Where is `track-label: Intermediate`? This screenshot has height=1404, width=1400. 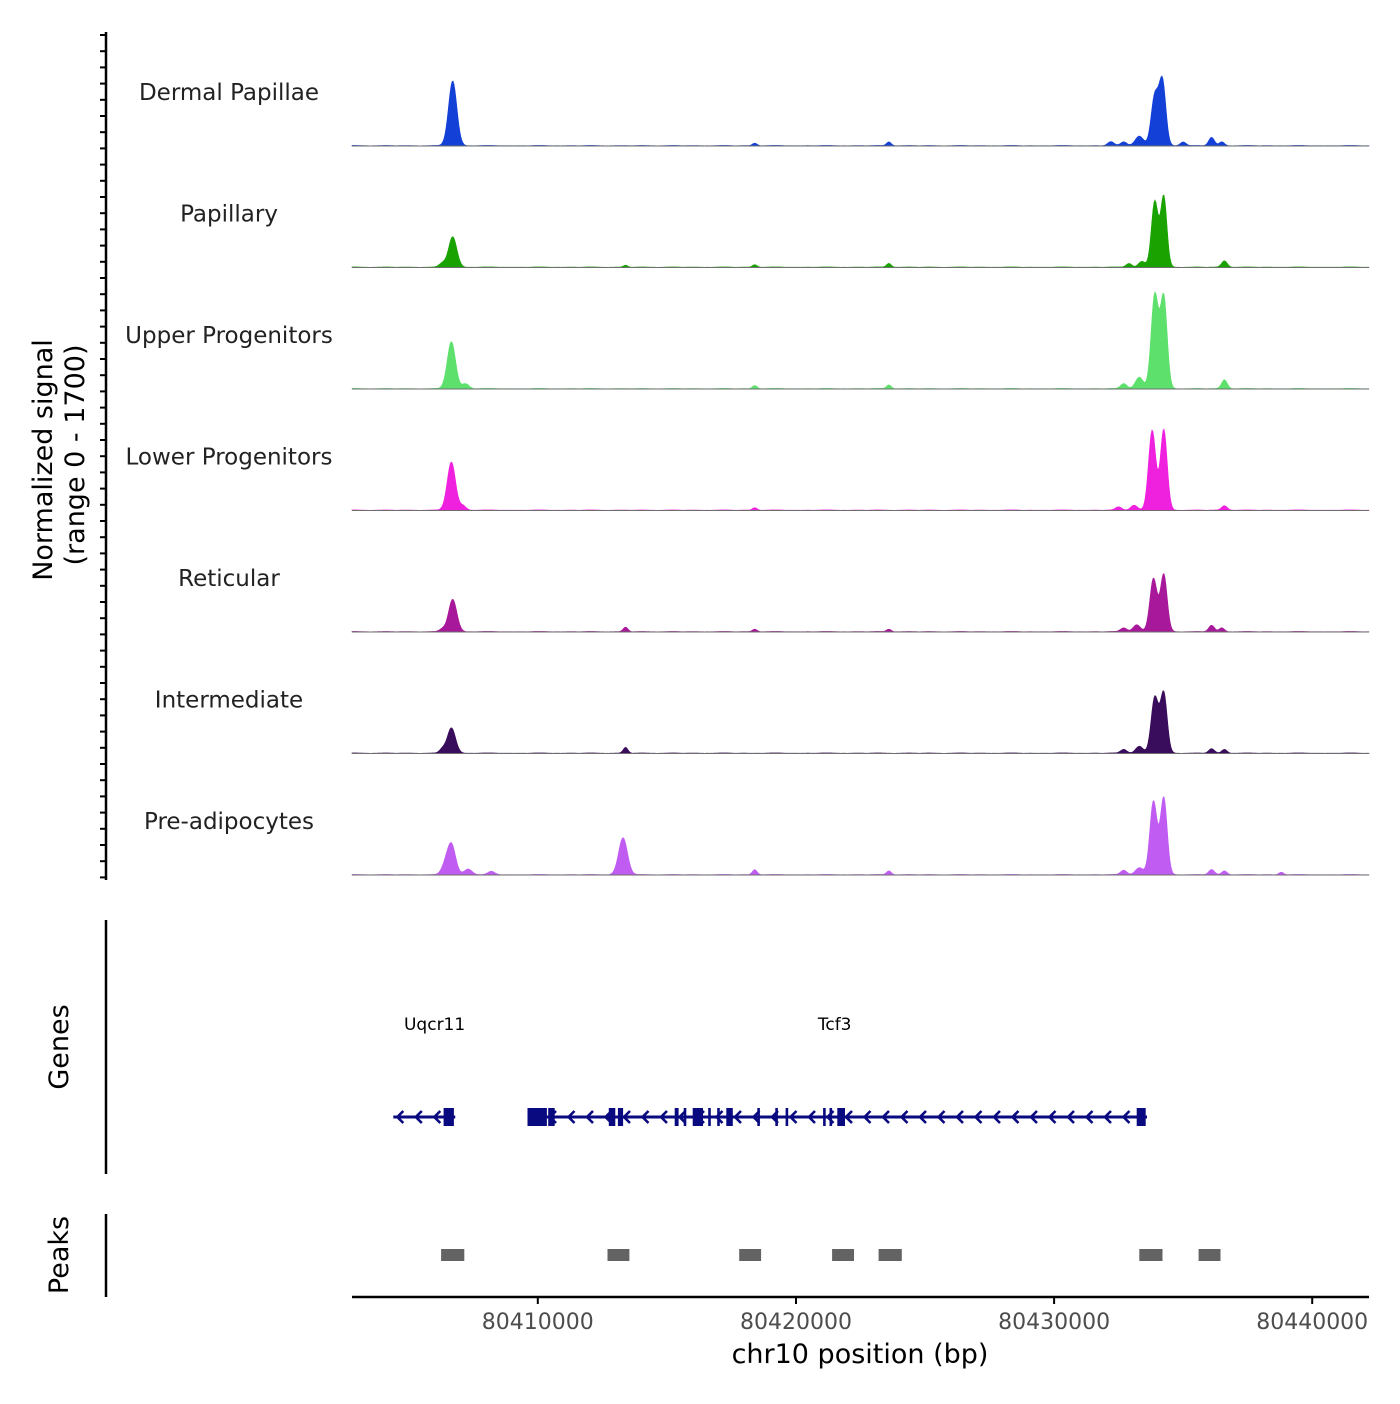
track-label: Intermediate is located at coordinates (229, 701).